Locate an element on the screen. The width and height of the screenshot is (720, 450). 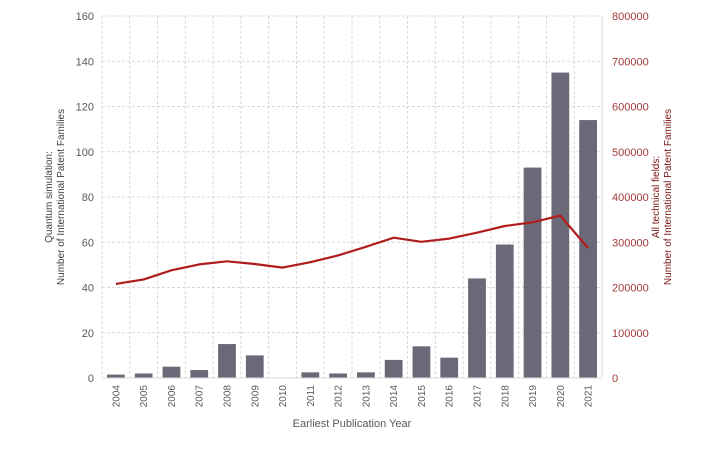
right-tick-label: 800000 is located at coordinates (630, 17).